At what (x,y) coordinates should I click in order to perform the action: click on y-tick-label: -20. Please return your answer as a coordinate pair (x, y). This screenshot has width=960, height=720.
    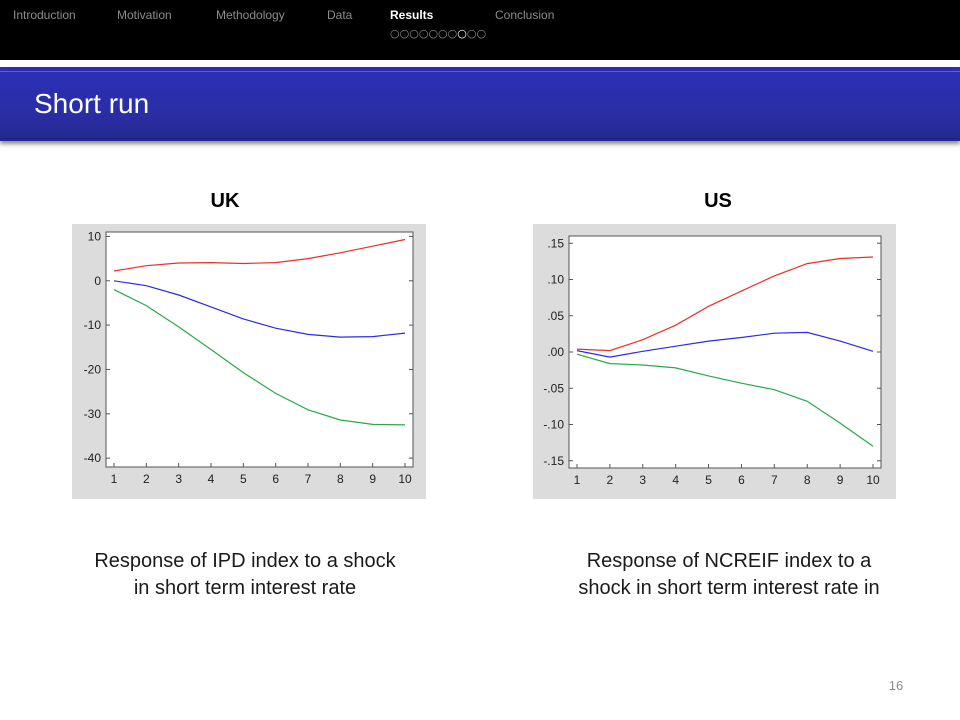
    Looking at the image, I should click on (93, 369).